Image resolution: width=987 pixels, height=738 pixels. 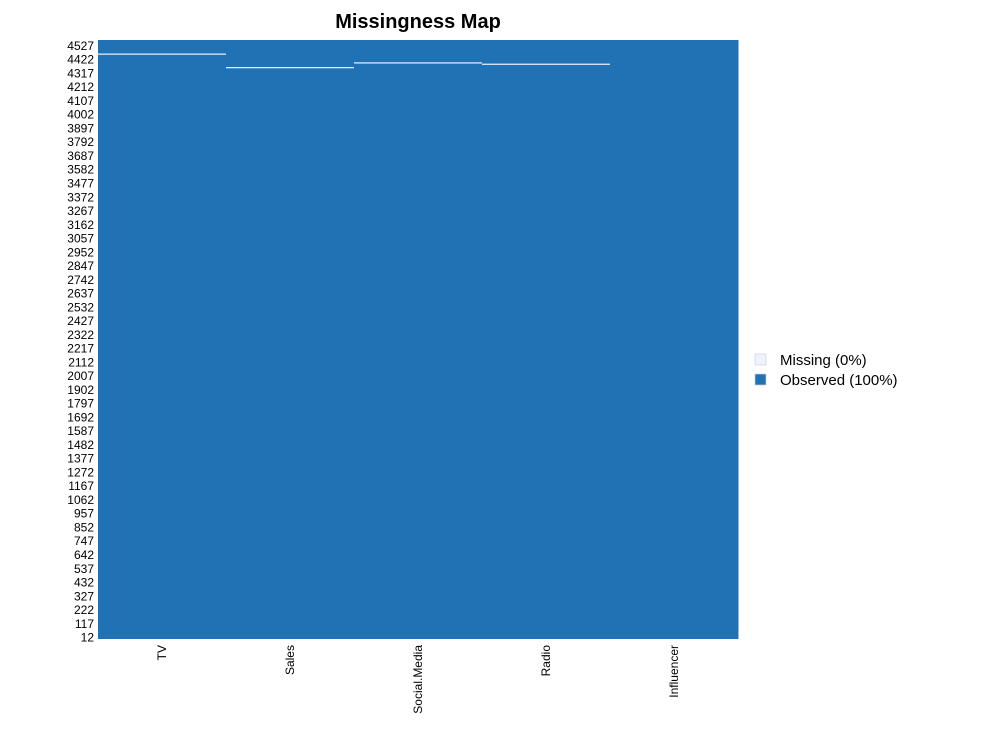 I want to click on y-tick-label: 3792, so click(x=80, y=142).